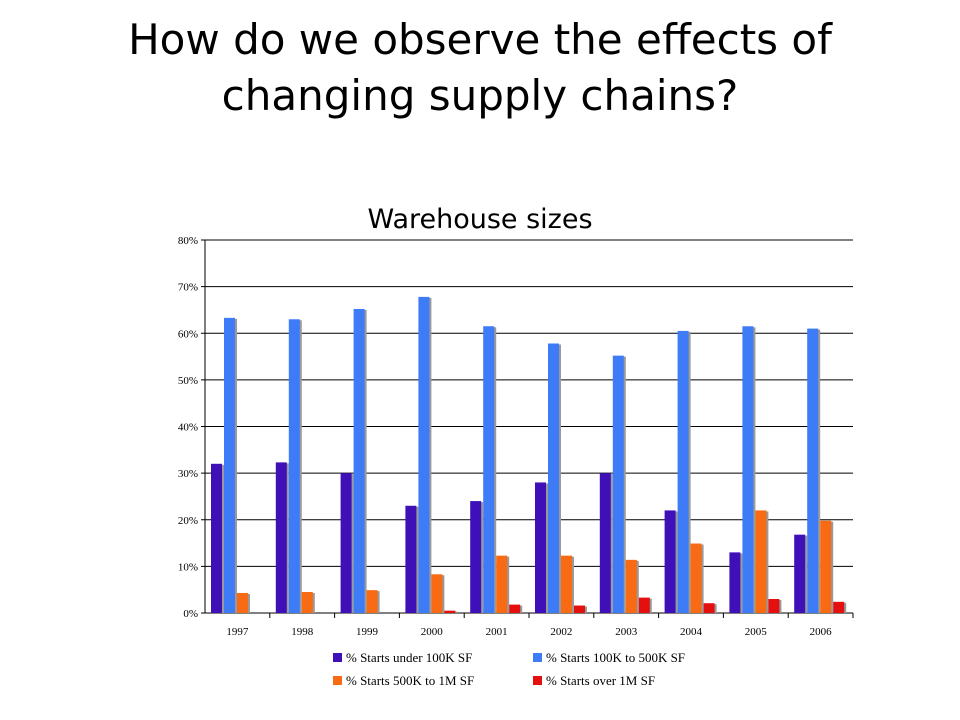 The width and height of the screenshot is (960, 720). I want to click on y-tick-label: 30%, so click(188, 474).